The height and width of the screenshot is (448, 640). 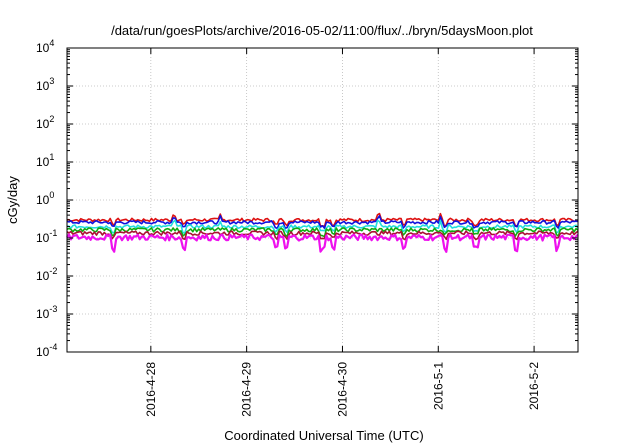 I want to click on y-tick-label: 10⁰, so click(x=45, y=198).